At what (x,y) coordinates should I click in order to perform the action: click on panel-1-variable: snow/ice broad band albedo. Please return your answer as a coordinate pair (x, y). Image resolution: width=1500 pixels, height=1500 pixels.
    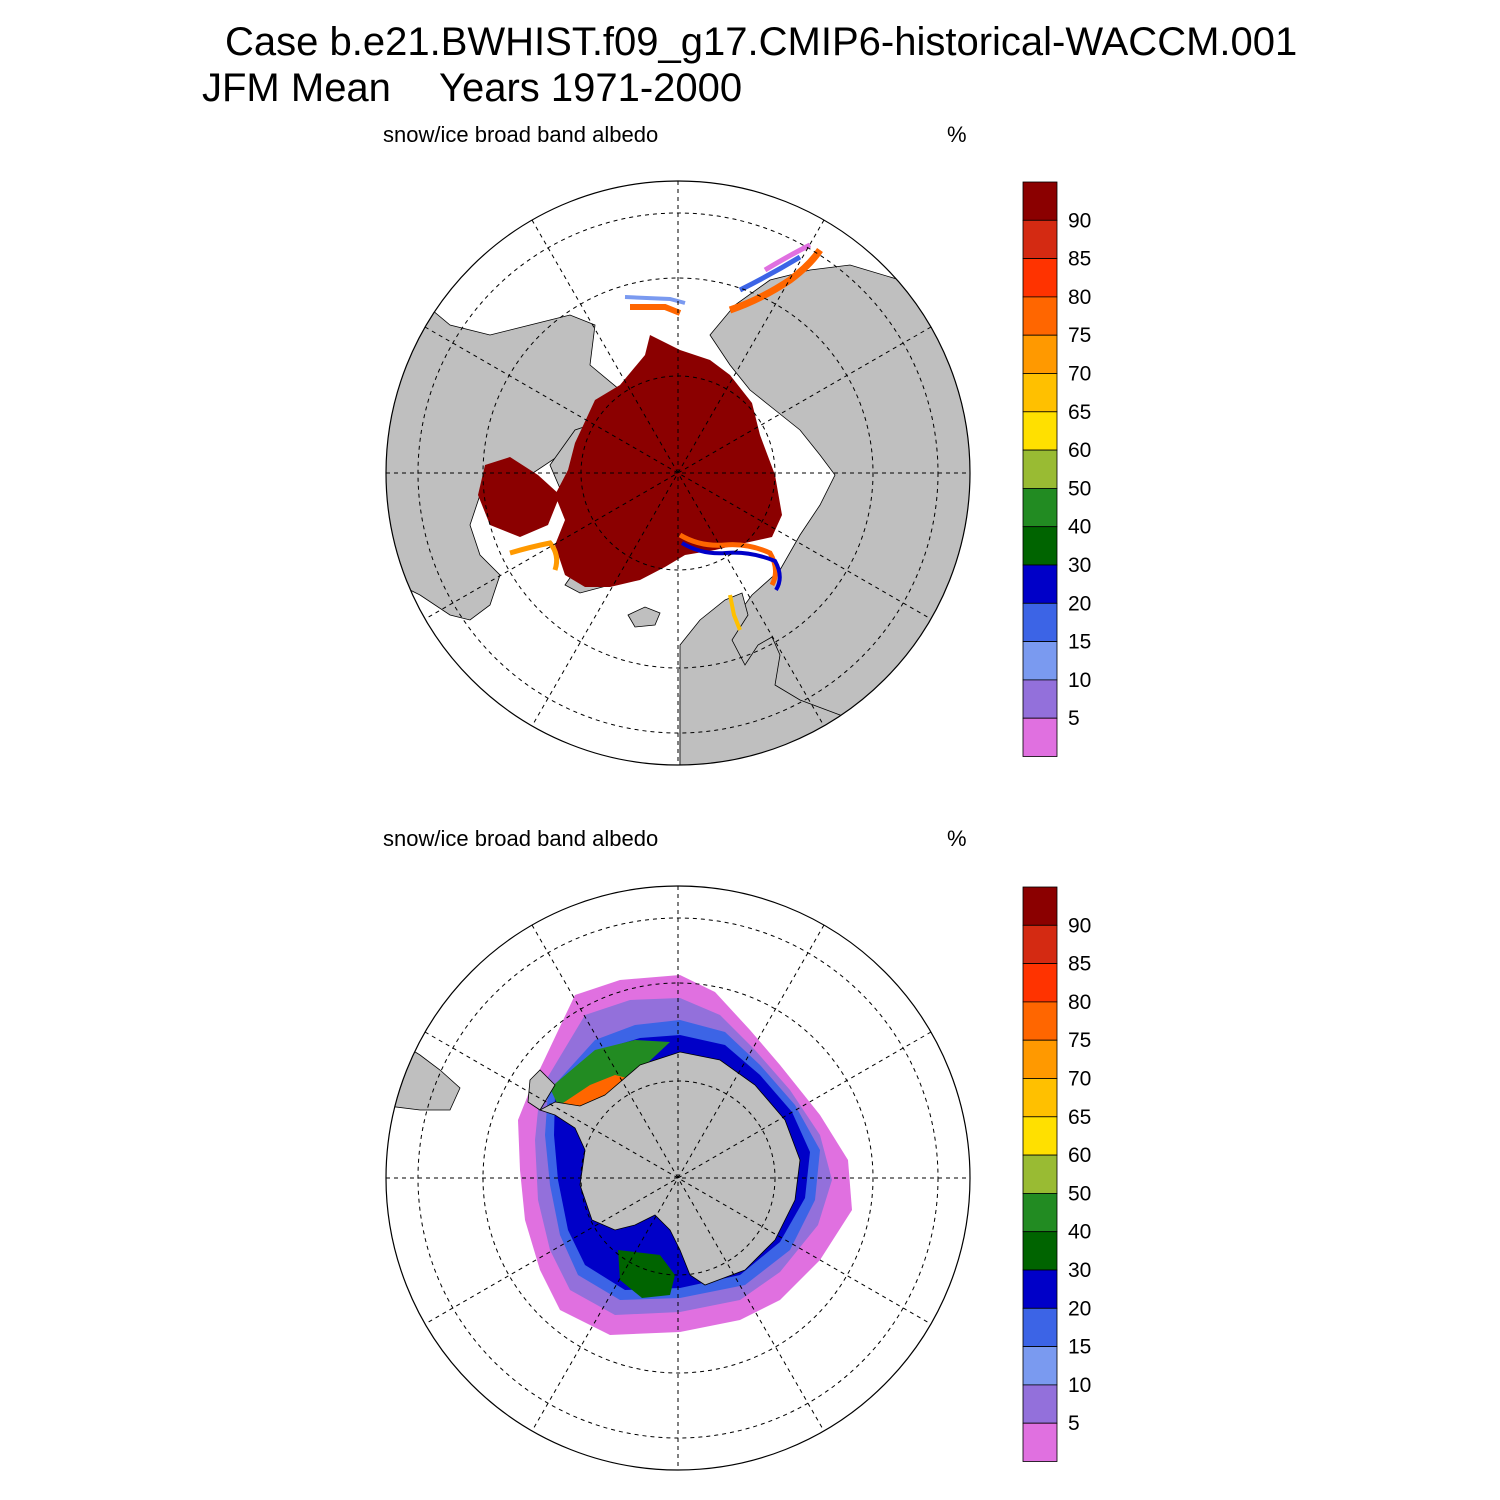
    Looking at the image, I should click on (521, 134).